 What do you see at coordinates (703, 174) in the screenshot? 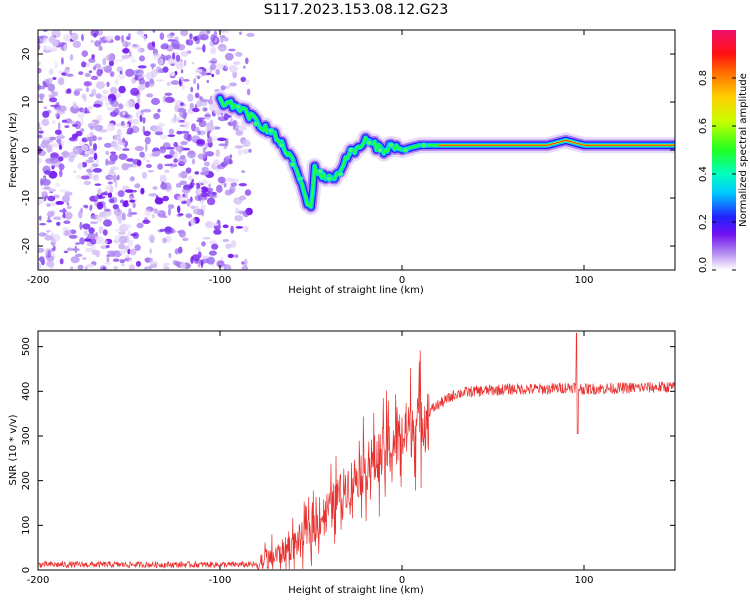
I see `colorbar-tick-label: 0.4` at bounding box center [703, 174].